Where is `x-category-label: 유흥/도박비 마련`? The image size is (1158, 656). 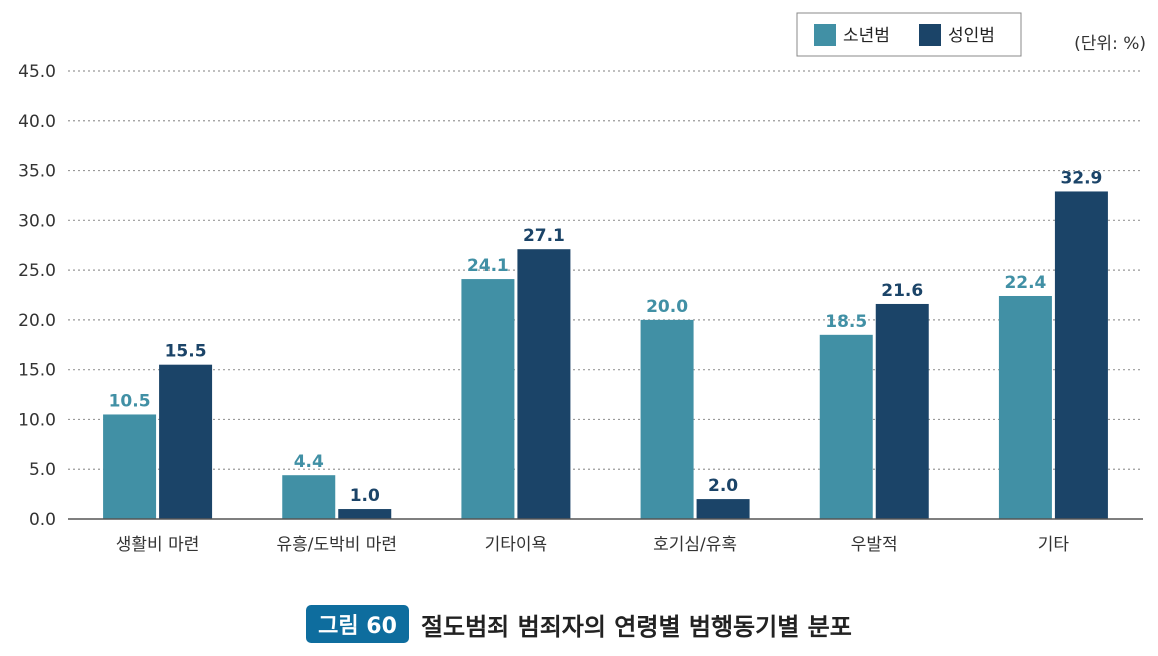
x-category-label: 유흥/도박비 마련 is located at coordinates (336, 545).